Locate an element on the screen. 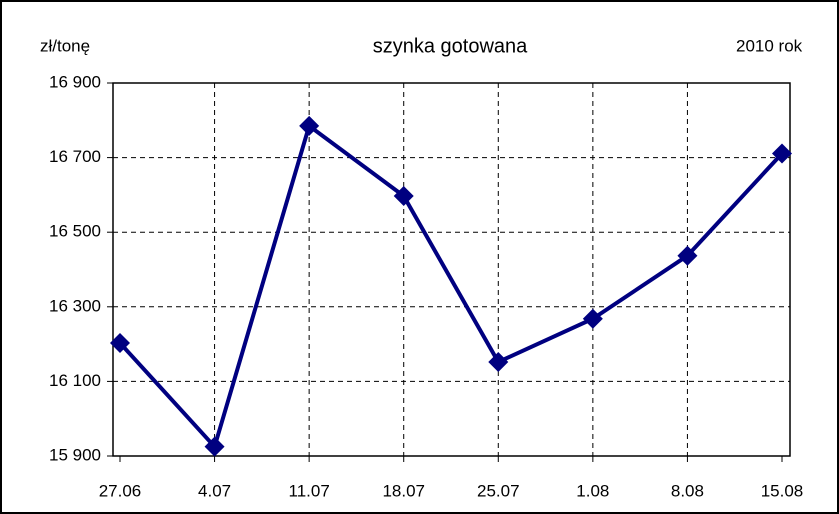 The height and width of the screenshot is (514, 839). x-tick-label: 15.08 is located at coordinates (782, 490).